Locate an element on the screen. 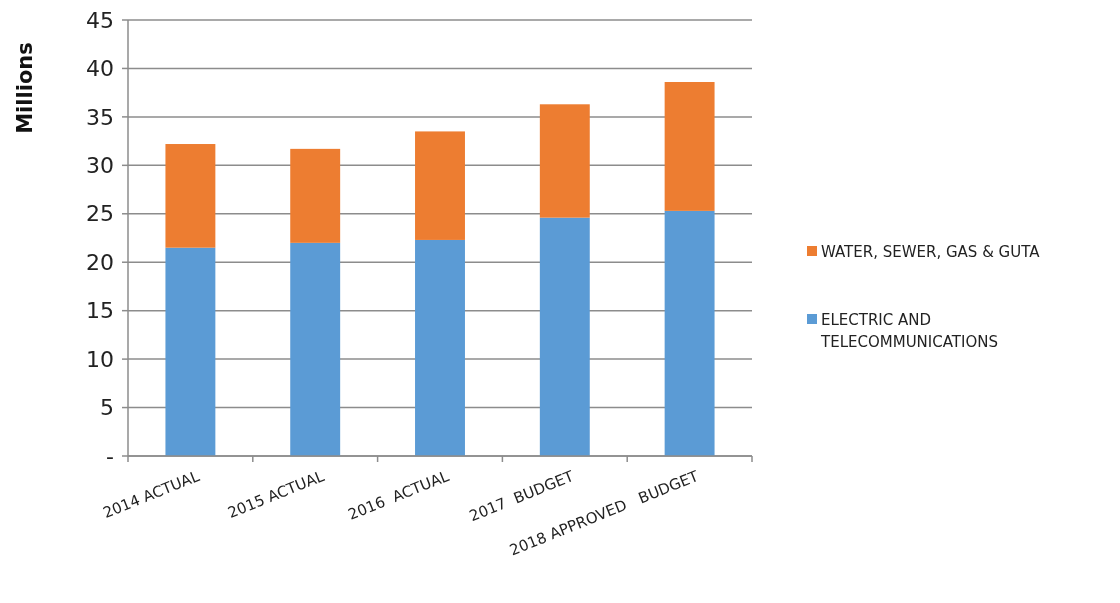 This screenshot has height=603, width=1120. y-tick-label: 10 is located at coordinates (100, 359).